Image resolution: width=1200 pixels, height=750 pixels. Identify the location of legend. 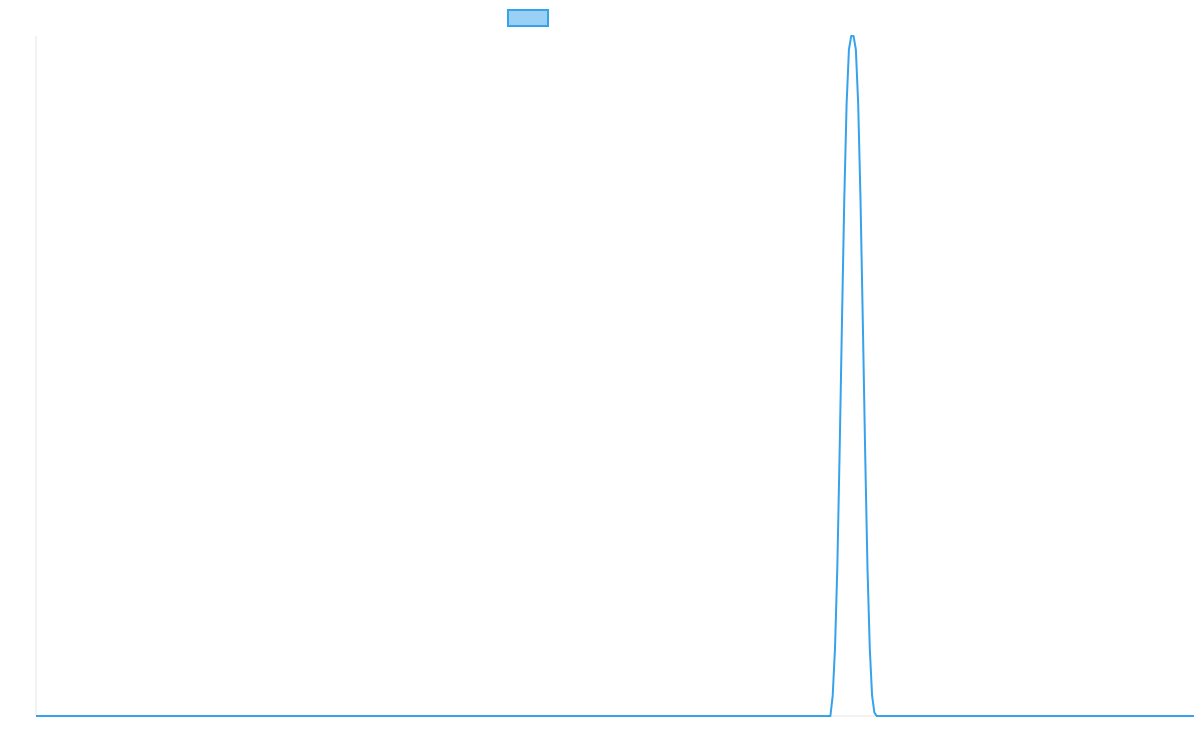
(528, 18).